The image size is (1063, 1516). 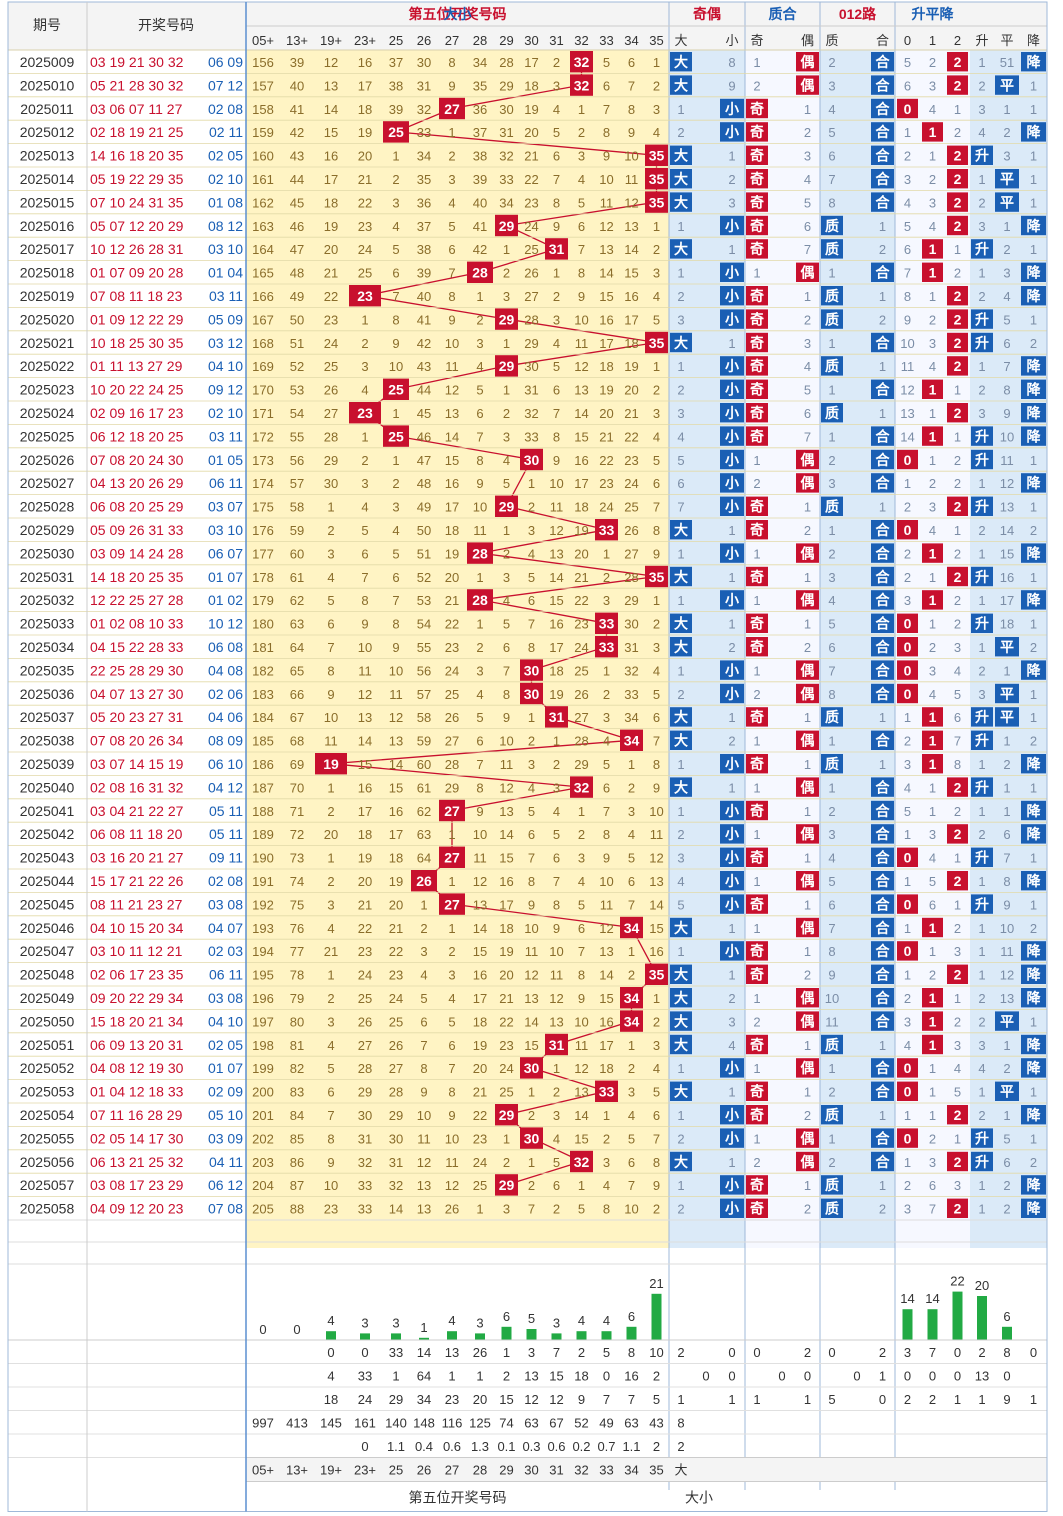 What do you see at coordinates (365, 1021) in the screenshot?
I see `miss-count: 26` at bounding box center [365, 1021].